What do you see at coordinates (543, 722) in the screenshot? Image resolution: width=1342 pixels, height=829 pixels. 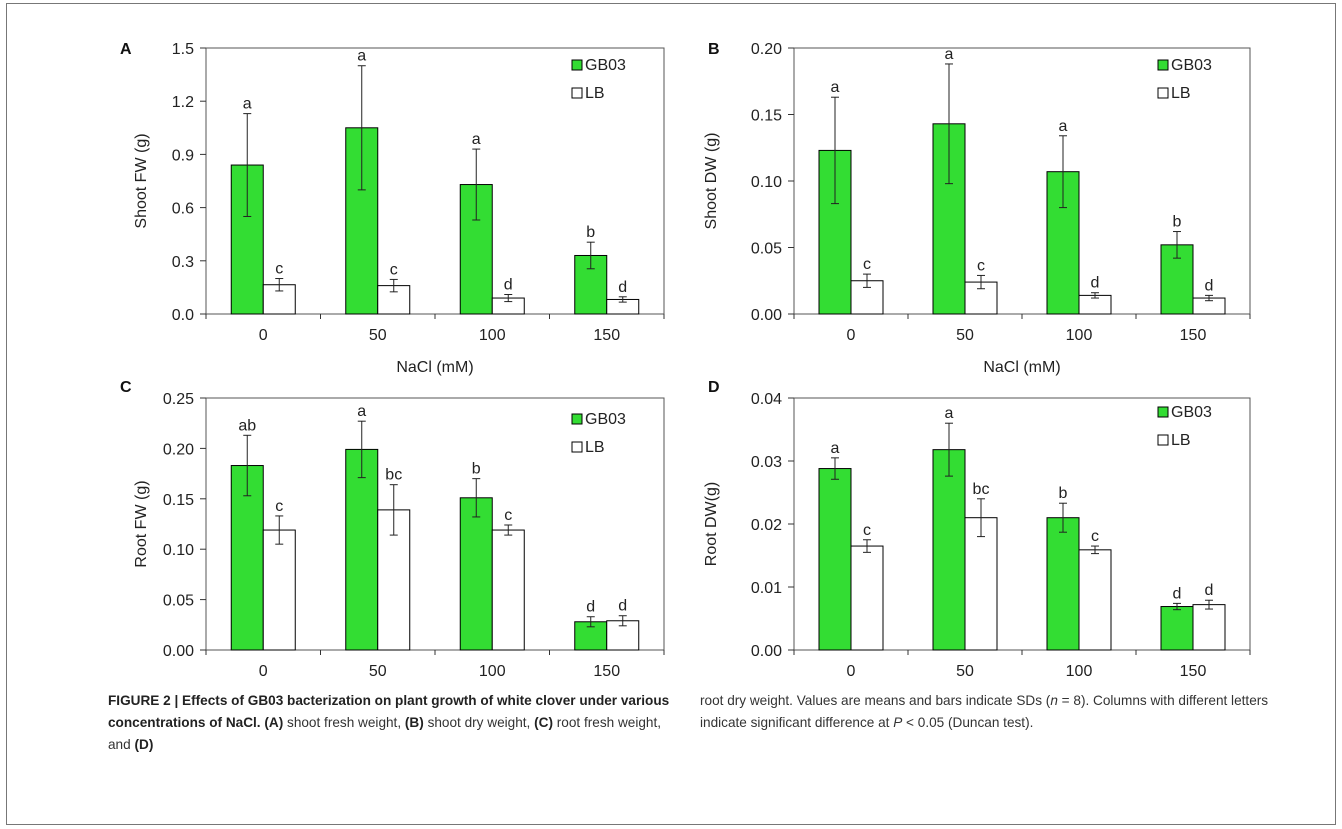 I see `caption-tag-c: (C)` at bounding box center [543, 722].